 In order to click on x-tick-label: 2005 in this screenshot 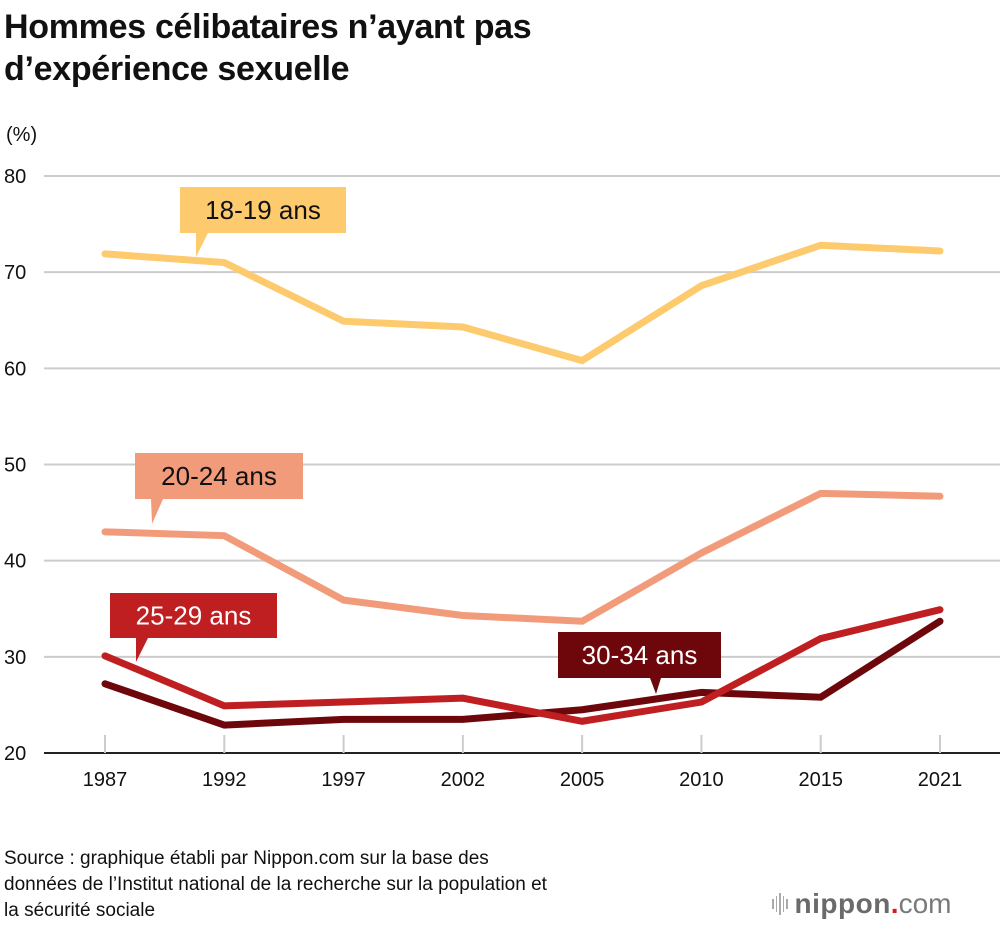, I will do `click(582, 780)`.